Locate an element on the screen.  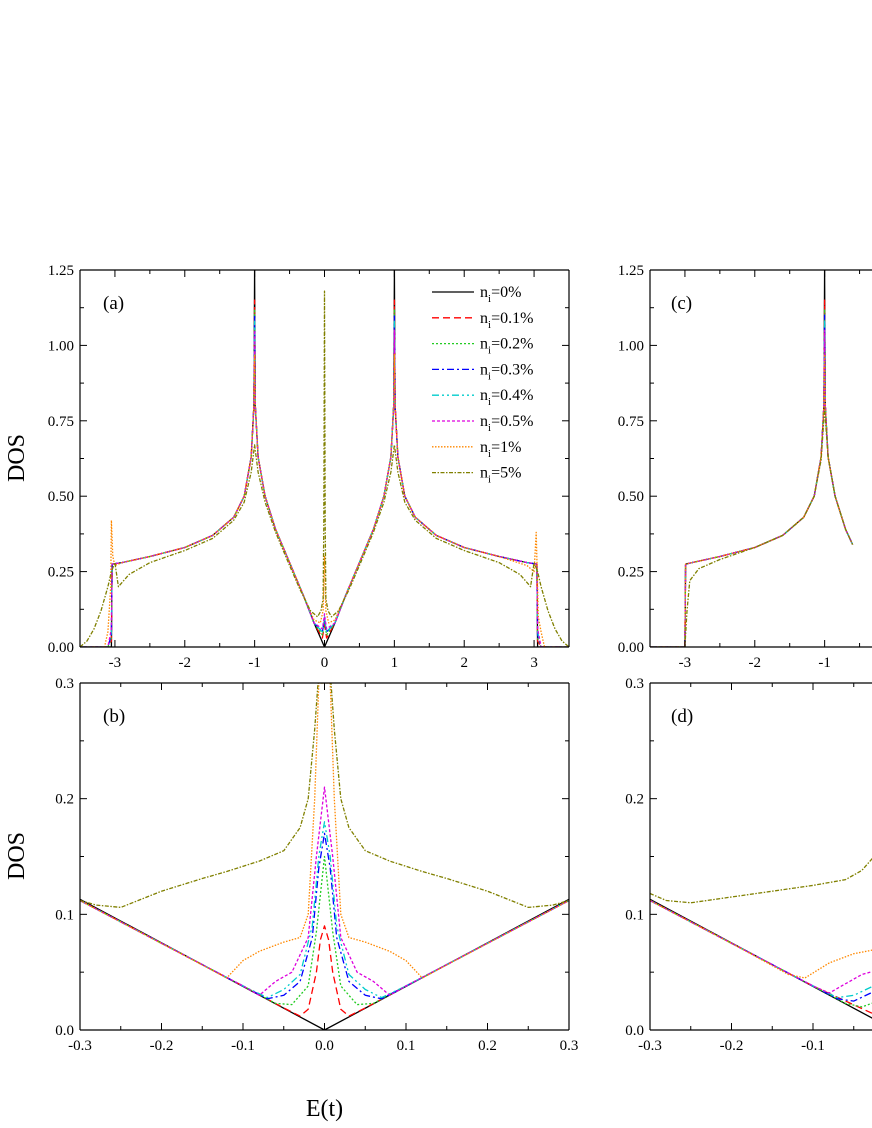
x-tick-label: 1 is located at coordinates (395, 663).